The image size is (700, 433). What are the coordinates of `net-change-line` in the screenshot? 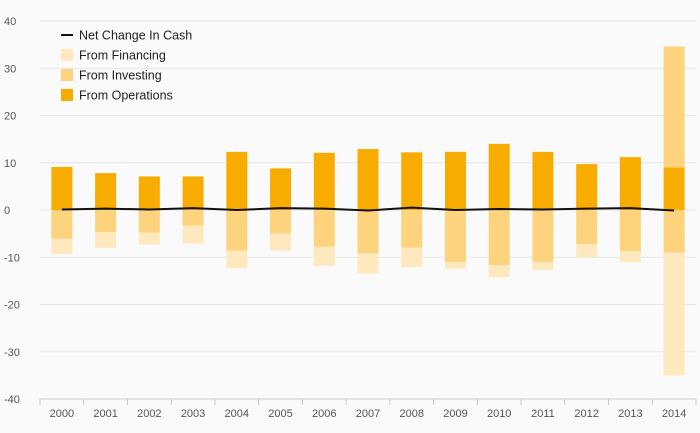 It's located at (368, 209).